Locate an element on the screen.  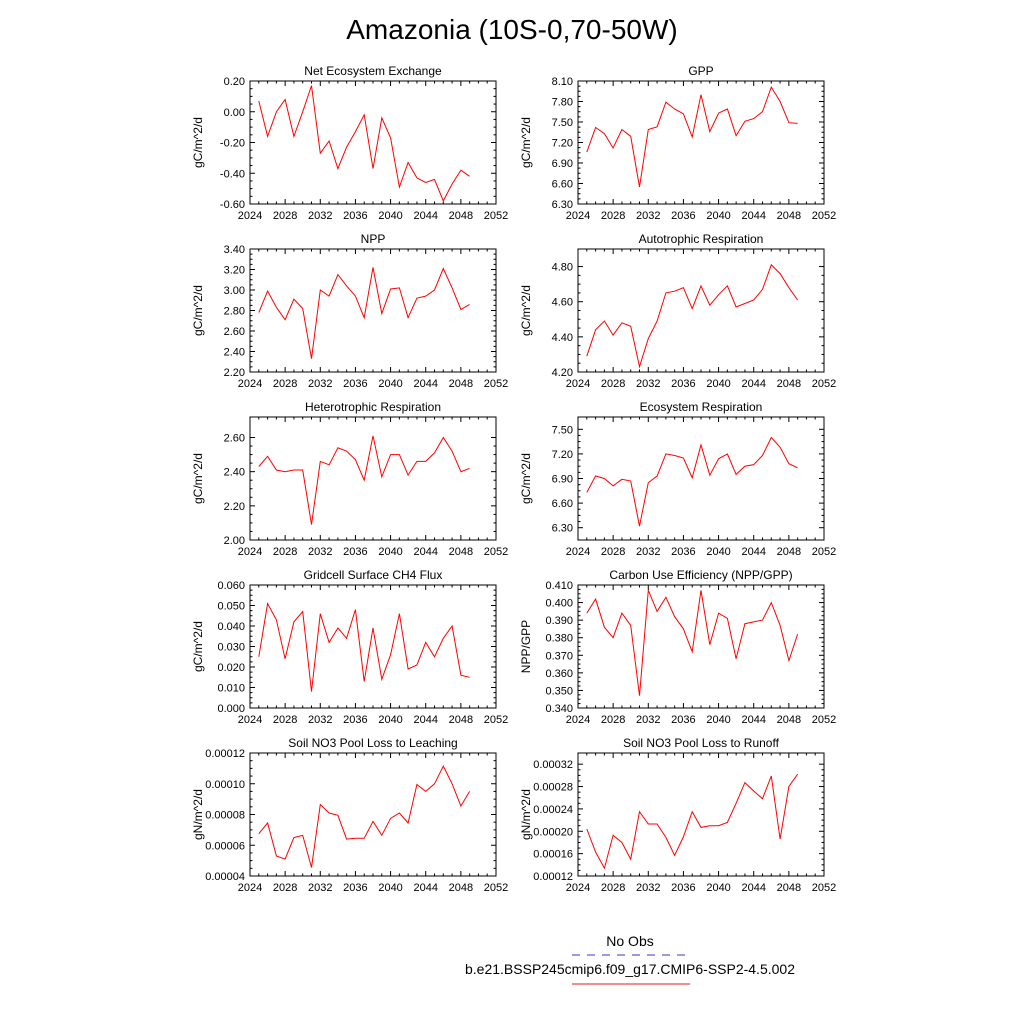
panel-9-ytick-label: 0.00010 is located at coordinates (225, 785).